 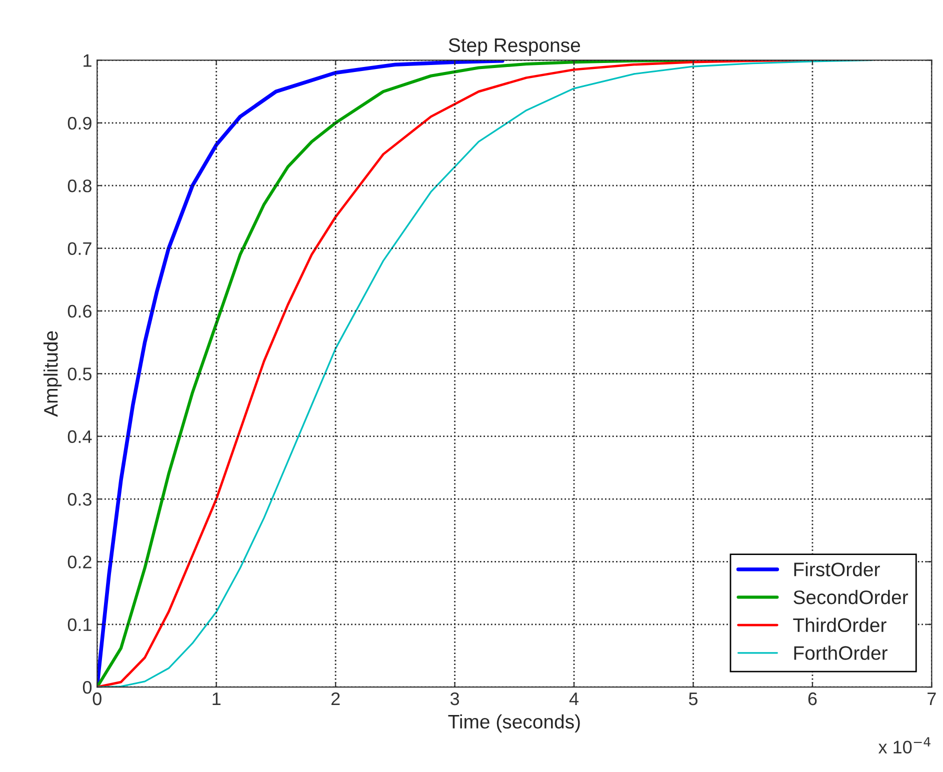 I want to click on legend-label: SecondOrder, so click(x=851, y=597).